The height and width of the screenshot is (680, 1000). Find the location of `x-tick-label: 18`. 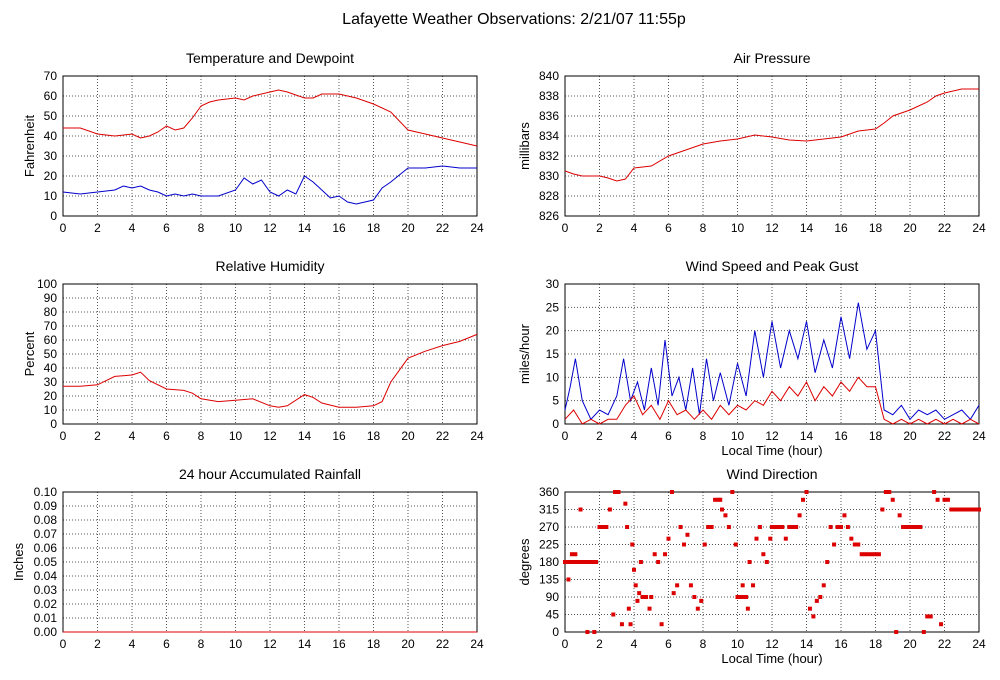

x-tick-label: 18 is located at coordinates (876, 436).